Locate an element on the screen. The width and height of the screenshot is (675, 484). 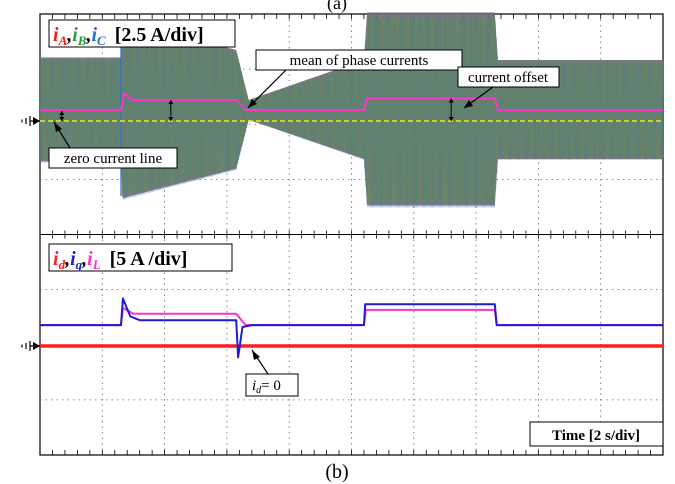
ground-marker-top is located at coordinates (30, 121).